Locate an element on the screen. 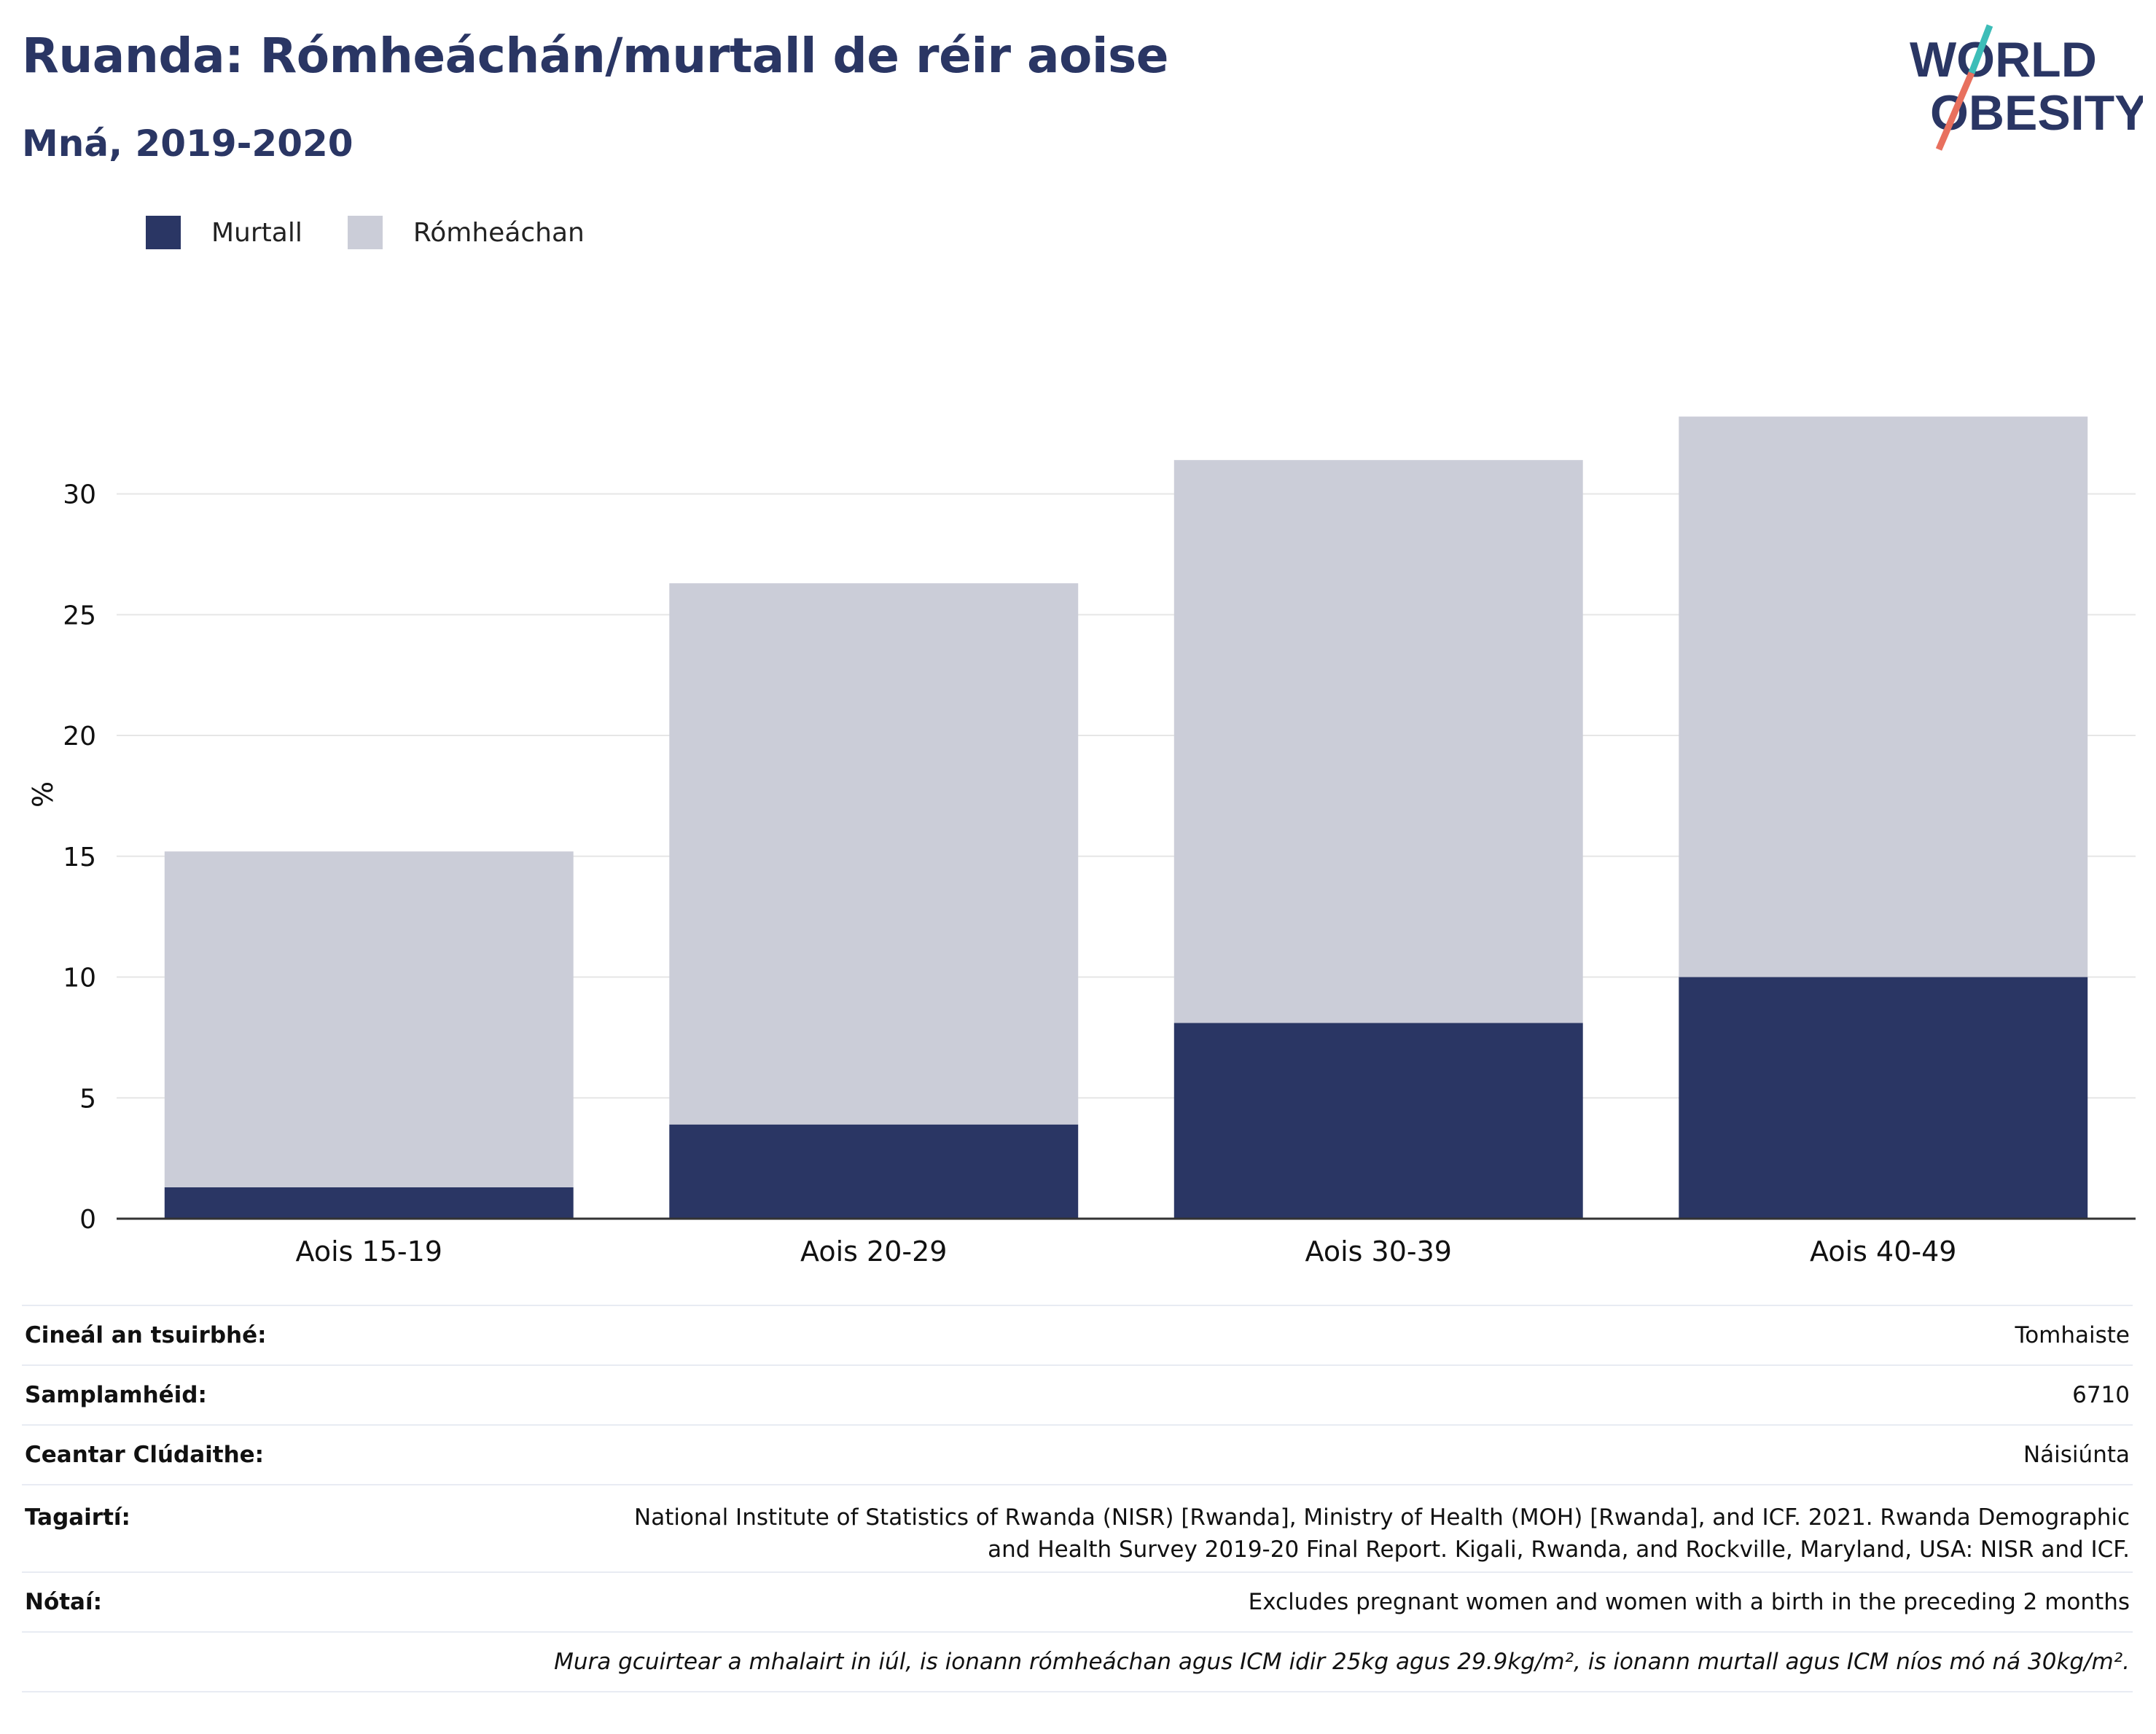 Image resolution: width=2156 pixels, height=1734 pixels. y-axis-ticks: 0 5 10 15 20 25 30 is located at coordinates (79, 857).